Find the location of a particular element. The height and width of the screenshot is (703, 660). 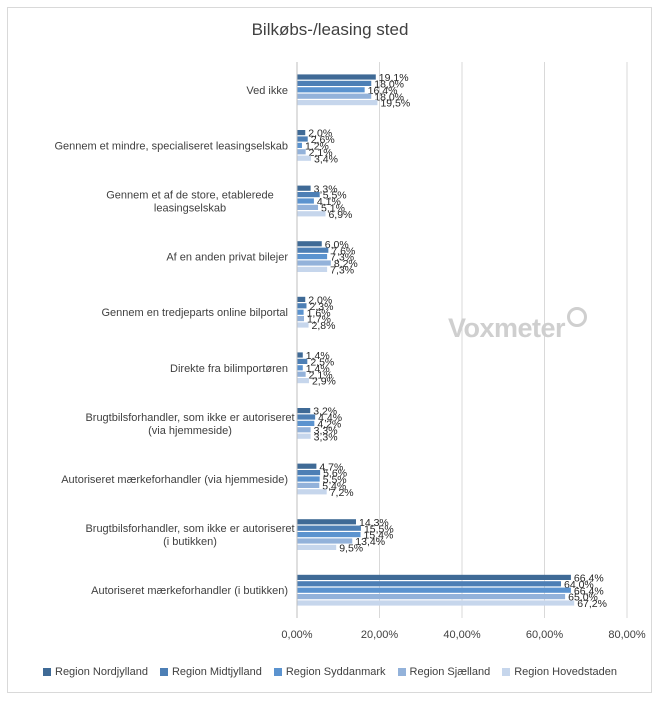

data-label: 2,1% is located at coordinates (321, 375).